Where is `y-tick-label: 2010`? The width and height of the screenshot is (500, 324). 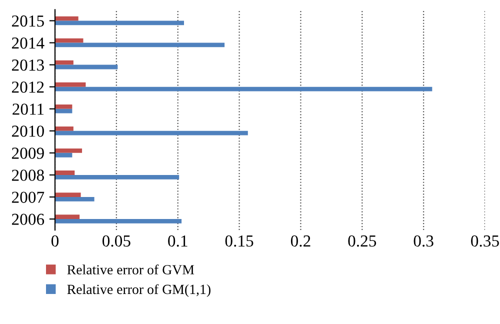 y-tick-label: 2010 is located at coordinates (28, 131).